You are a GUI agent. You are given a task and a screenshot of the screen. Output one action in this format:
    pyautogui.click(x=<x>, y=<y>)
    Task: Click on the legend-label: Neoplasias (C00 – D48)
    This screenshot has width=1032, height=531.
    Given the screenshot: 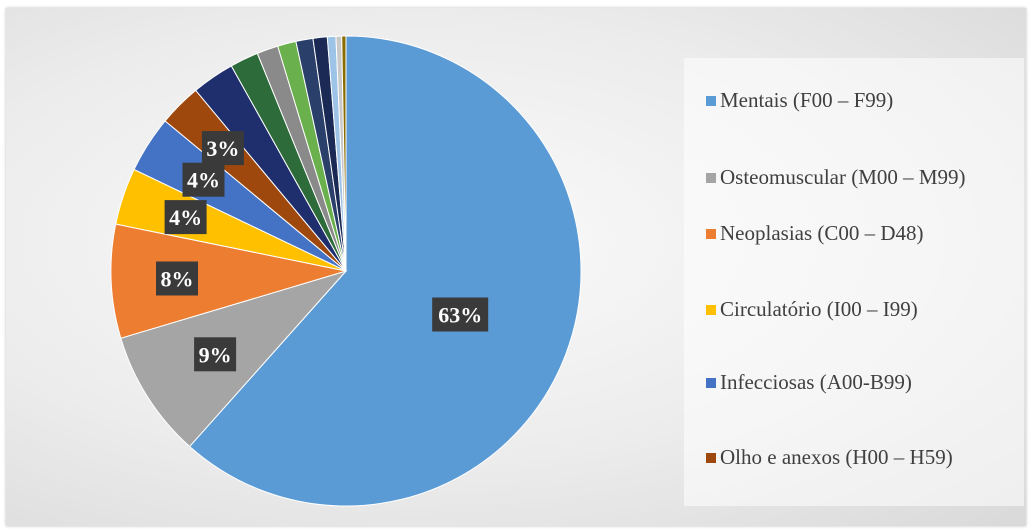 What is the action you would take?
    pyautogui.click(x=822, y=233)
    